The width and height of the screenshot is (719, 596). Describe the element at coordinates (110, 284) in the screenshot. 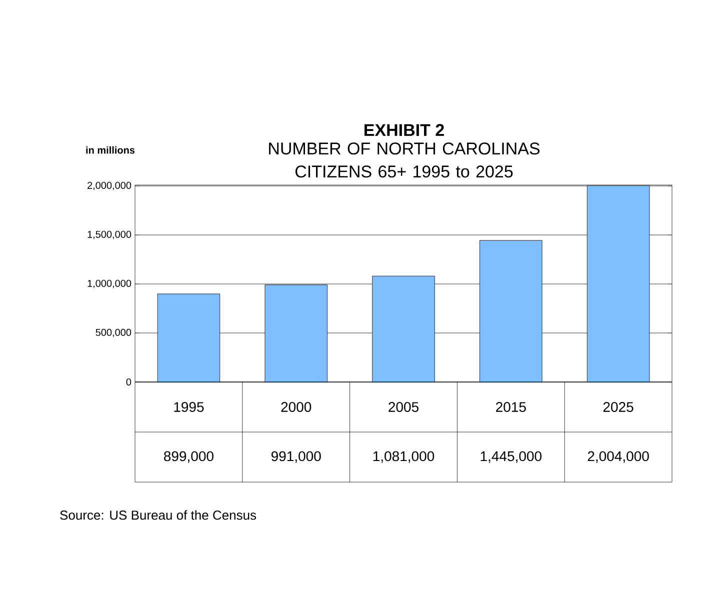

I see `y-tick-label: 1,000,000` at that location.